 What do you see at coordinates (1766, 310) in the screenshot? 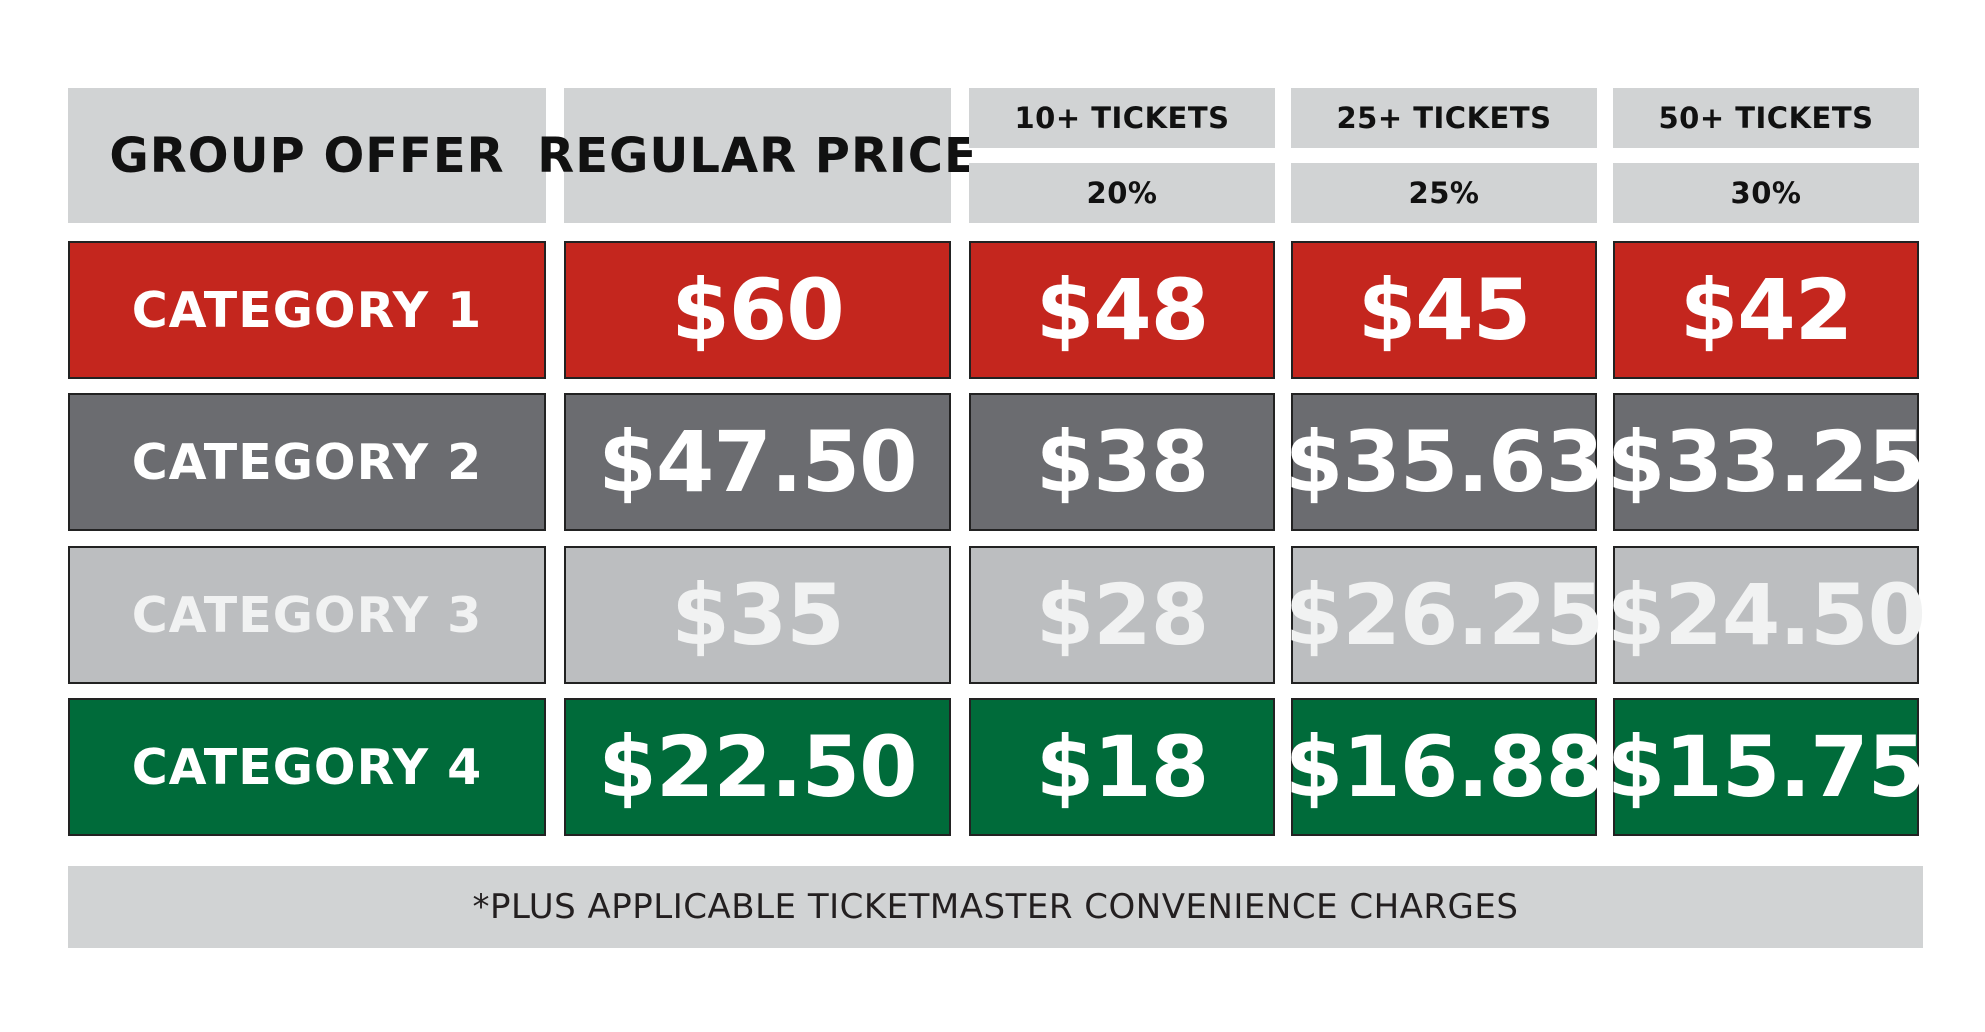
I see `category-1-tier-50-price: $42` at bounding box center [1766, 310].